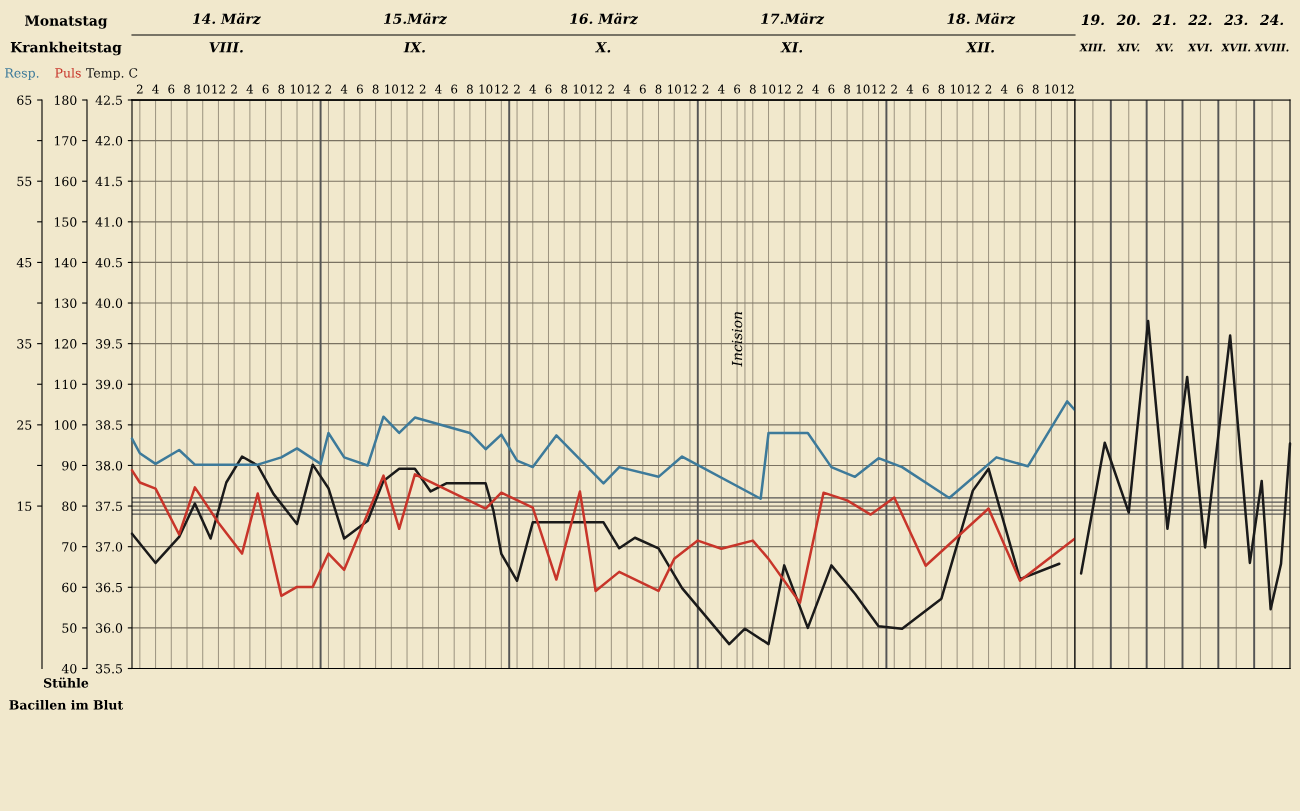 The image size is (1300, 811). I want to click on text: Bacillen im Blut, so click(66, 704).